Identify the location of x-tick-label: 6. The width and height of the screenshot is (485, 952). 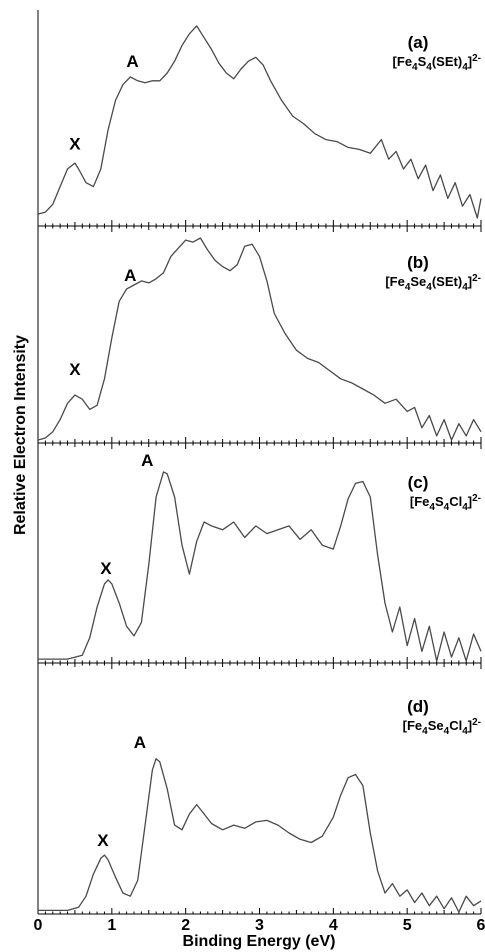
(481, 925).